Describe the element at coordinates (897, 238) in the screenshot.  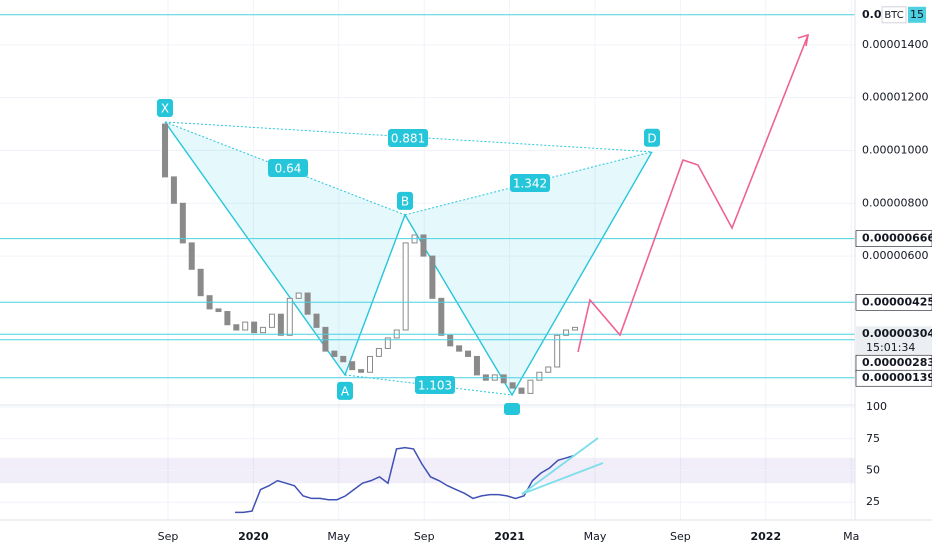
I see `price-level-label: 0.00000666` at that location.